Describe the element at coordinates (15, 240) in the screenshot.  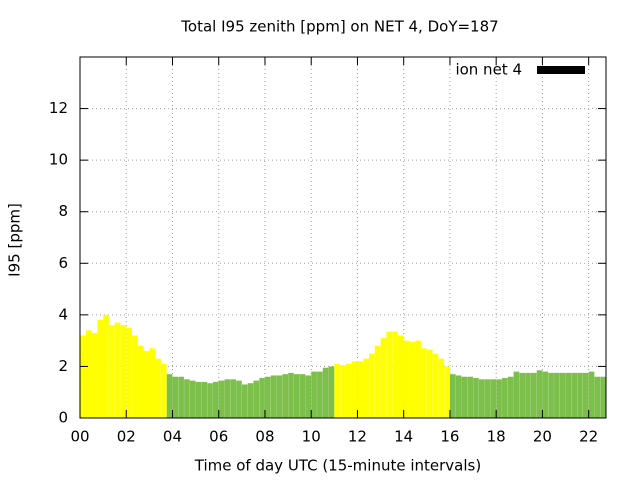
I see `y-axis-label: I95 [ppm]` at that location.